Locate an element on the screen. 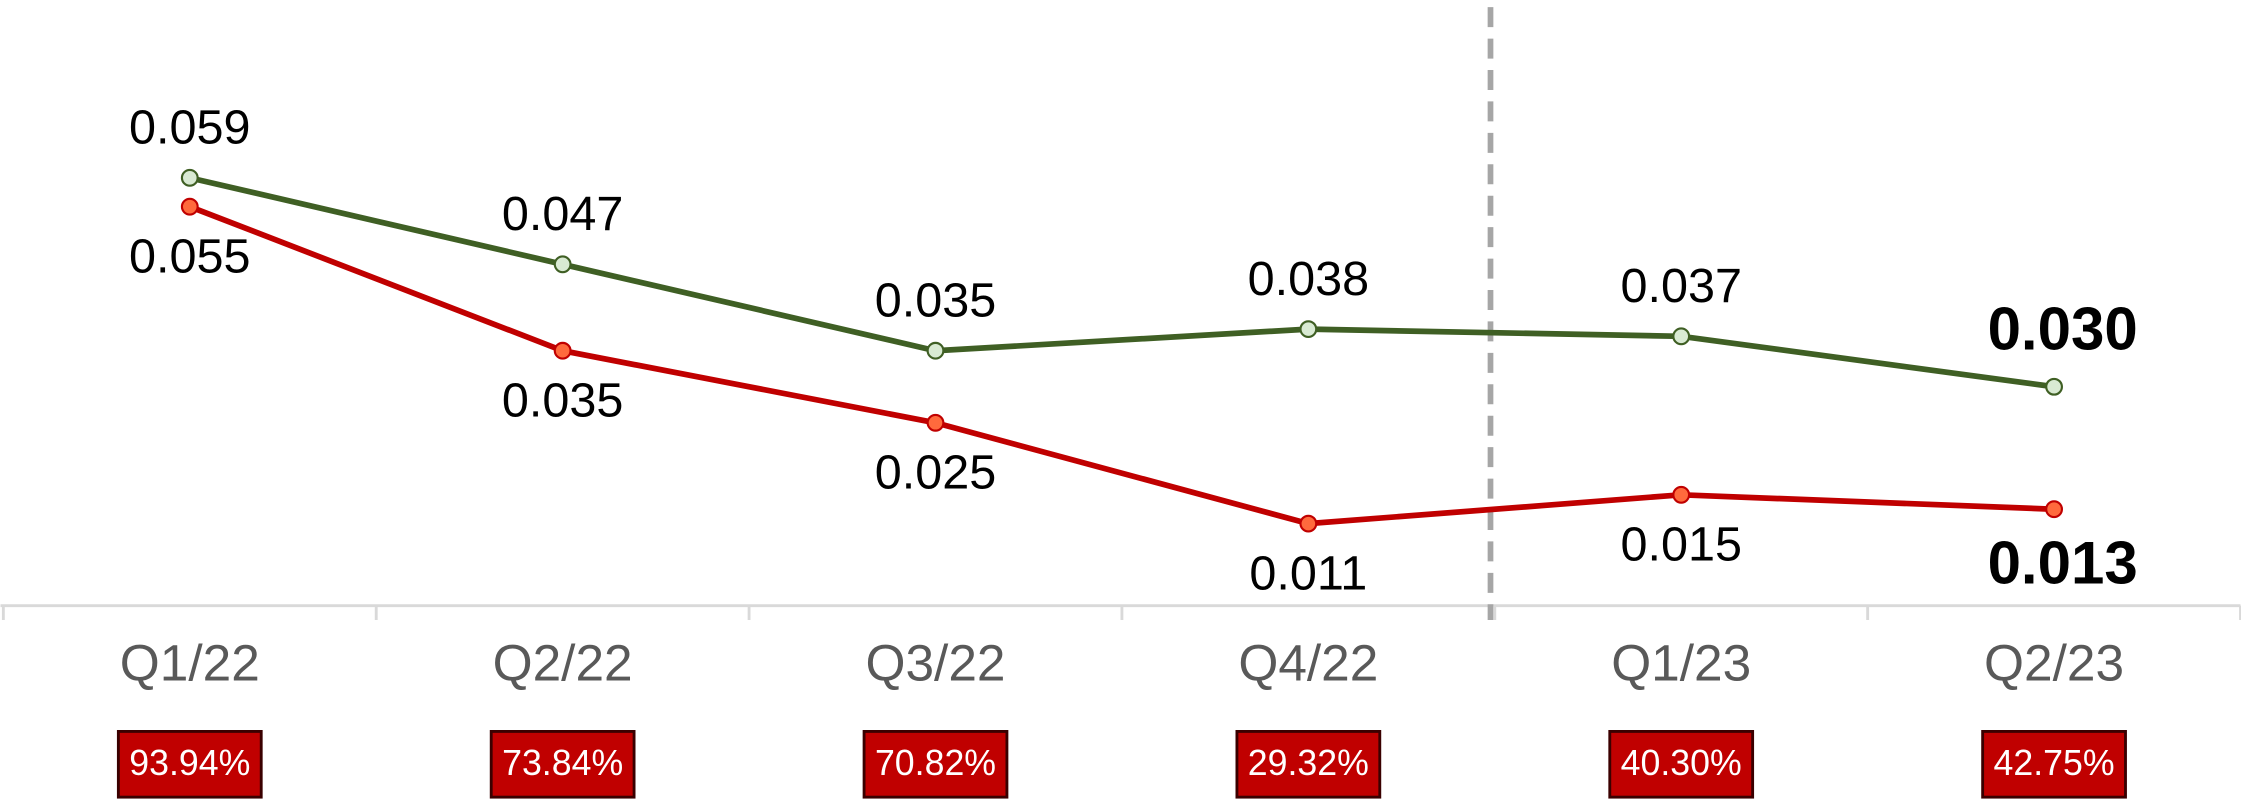 Image resolution: width=2241 pixels, height=800 pixels. x-tick-label: Q1/23 is located at coordinates (1681, 663).